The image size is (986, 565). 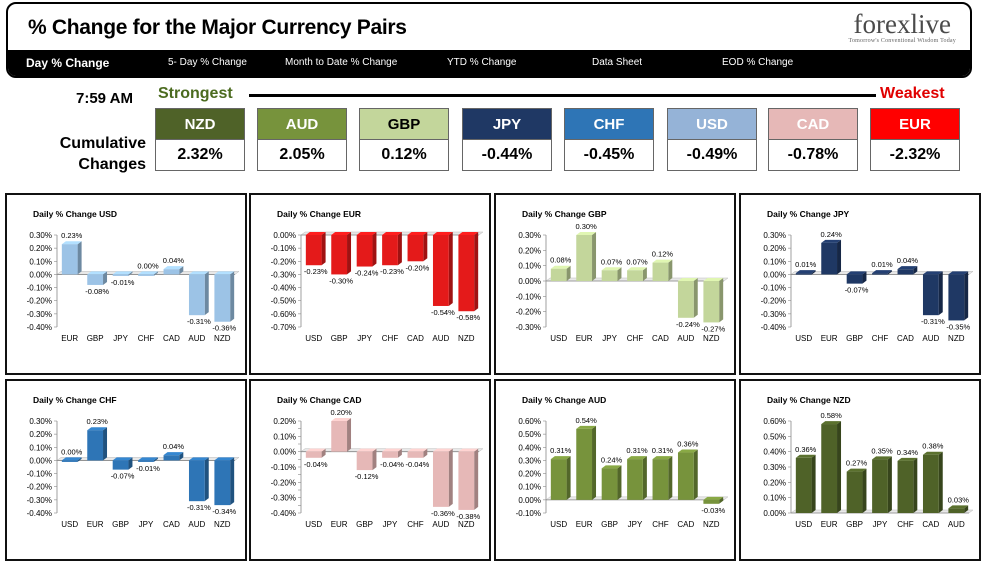 What do you see at coordinates (341, 62) in the screenshot?
I see `nav-mtd-change: Month to Date % Change` at bounding box center [341, 62].